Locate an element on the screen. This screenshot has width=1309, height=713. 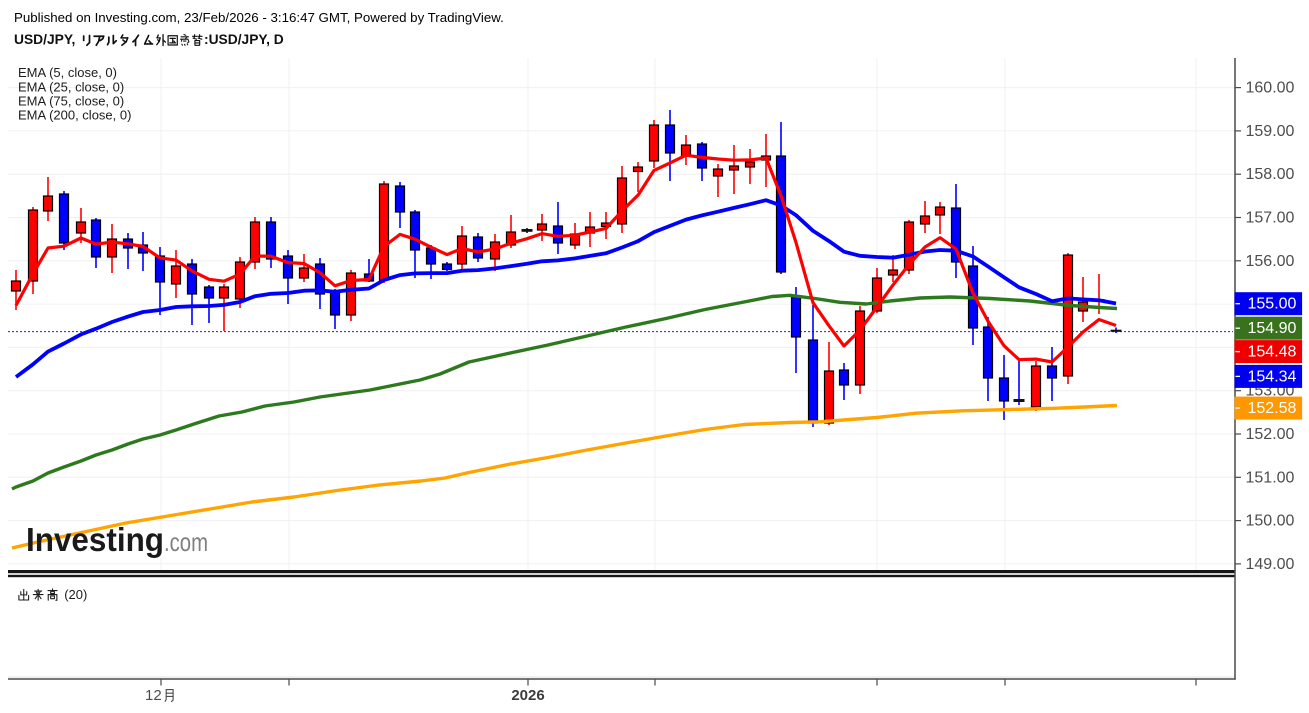
svg-text: 12 is located at coordinates (153, 695).